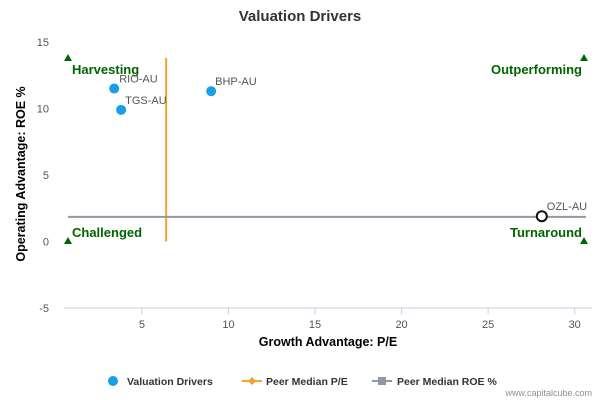  What do you see at coordinates (360, 319) in the screenshot?
I see `x-axis-ticks: 5 10 15 20 25 30` at bounding box center [360, 319].